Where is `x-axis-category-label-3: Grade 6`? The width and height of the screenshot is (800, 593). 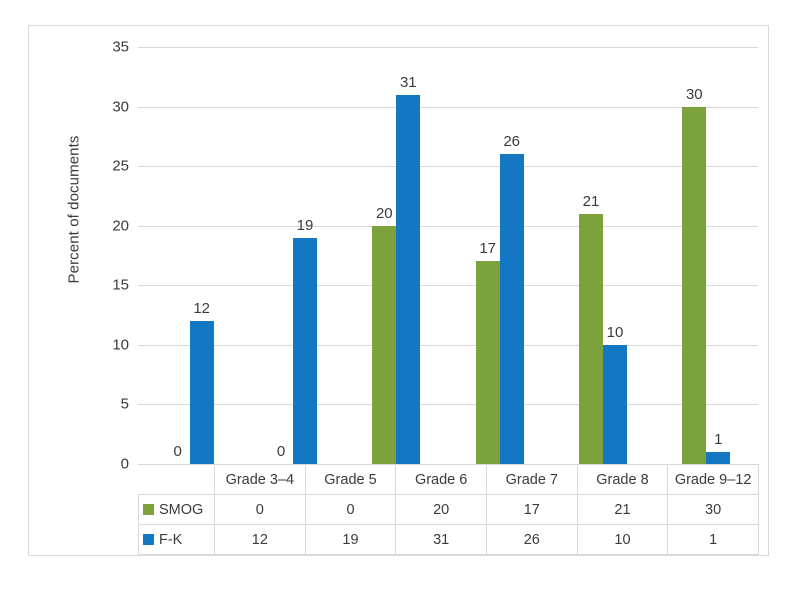 x-axis-category-label-3: Grade 6 is located at coordinates (441, 479).